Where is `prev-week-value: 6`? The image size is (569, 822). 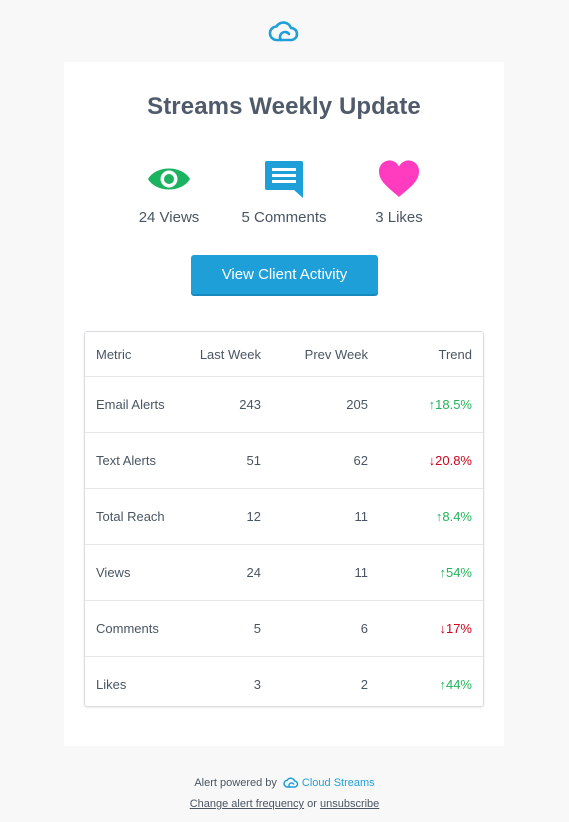
prev-week-value: 6 is located at coordinates (364, 628).